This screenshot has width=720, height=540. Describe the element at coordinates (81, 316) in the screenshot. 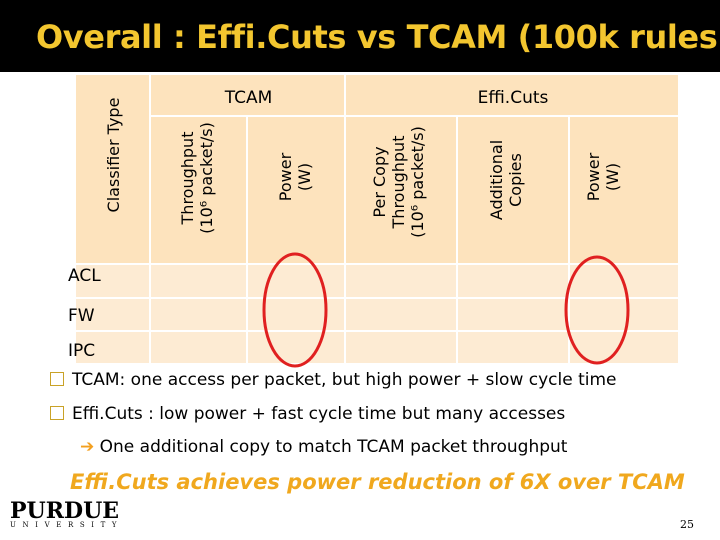

I see `row-label-fw: FW` at that location.